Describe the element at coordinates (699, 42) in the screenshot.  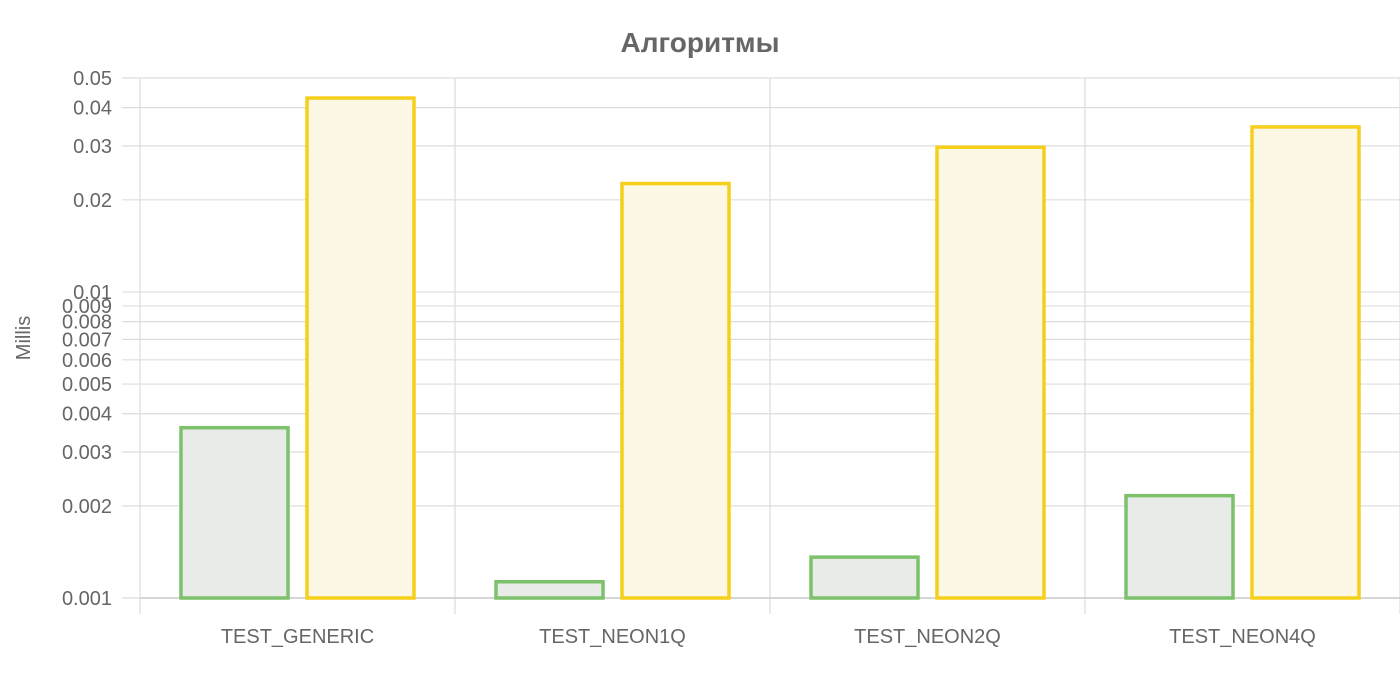
I see `chart-title: Алгоритмы` at that location.